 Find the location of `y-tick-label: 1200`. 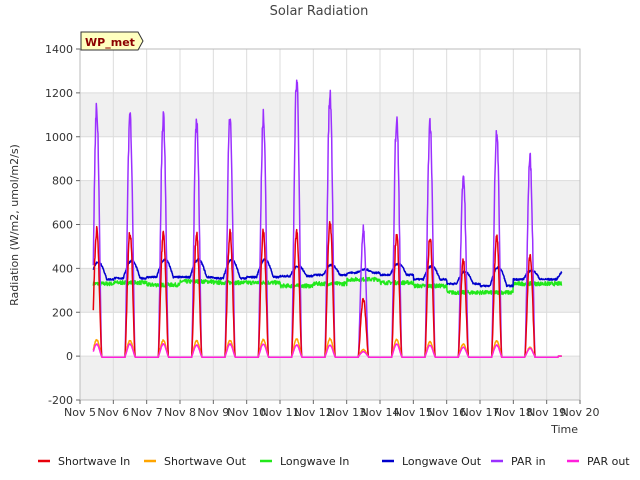

y-tick-label: 1200 is located at coordinates (59, 93).